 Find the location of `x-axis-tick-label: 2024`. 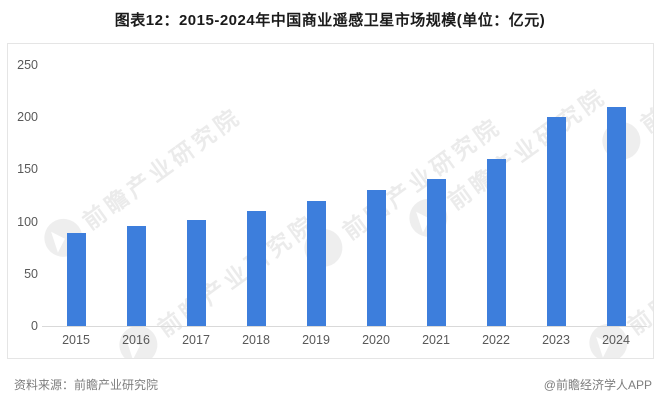

x-axis-tick-label: 2024 is located at coordinates (616, 340).